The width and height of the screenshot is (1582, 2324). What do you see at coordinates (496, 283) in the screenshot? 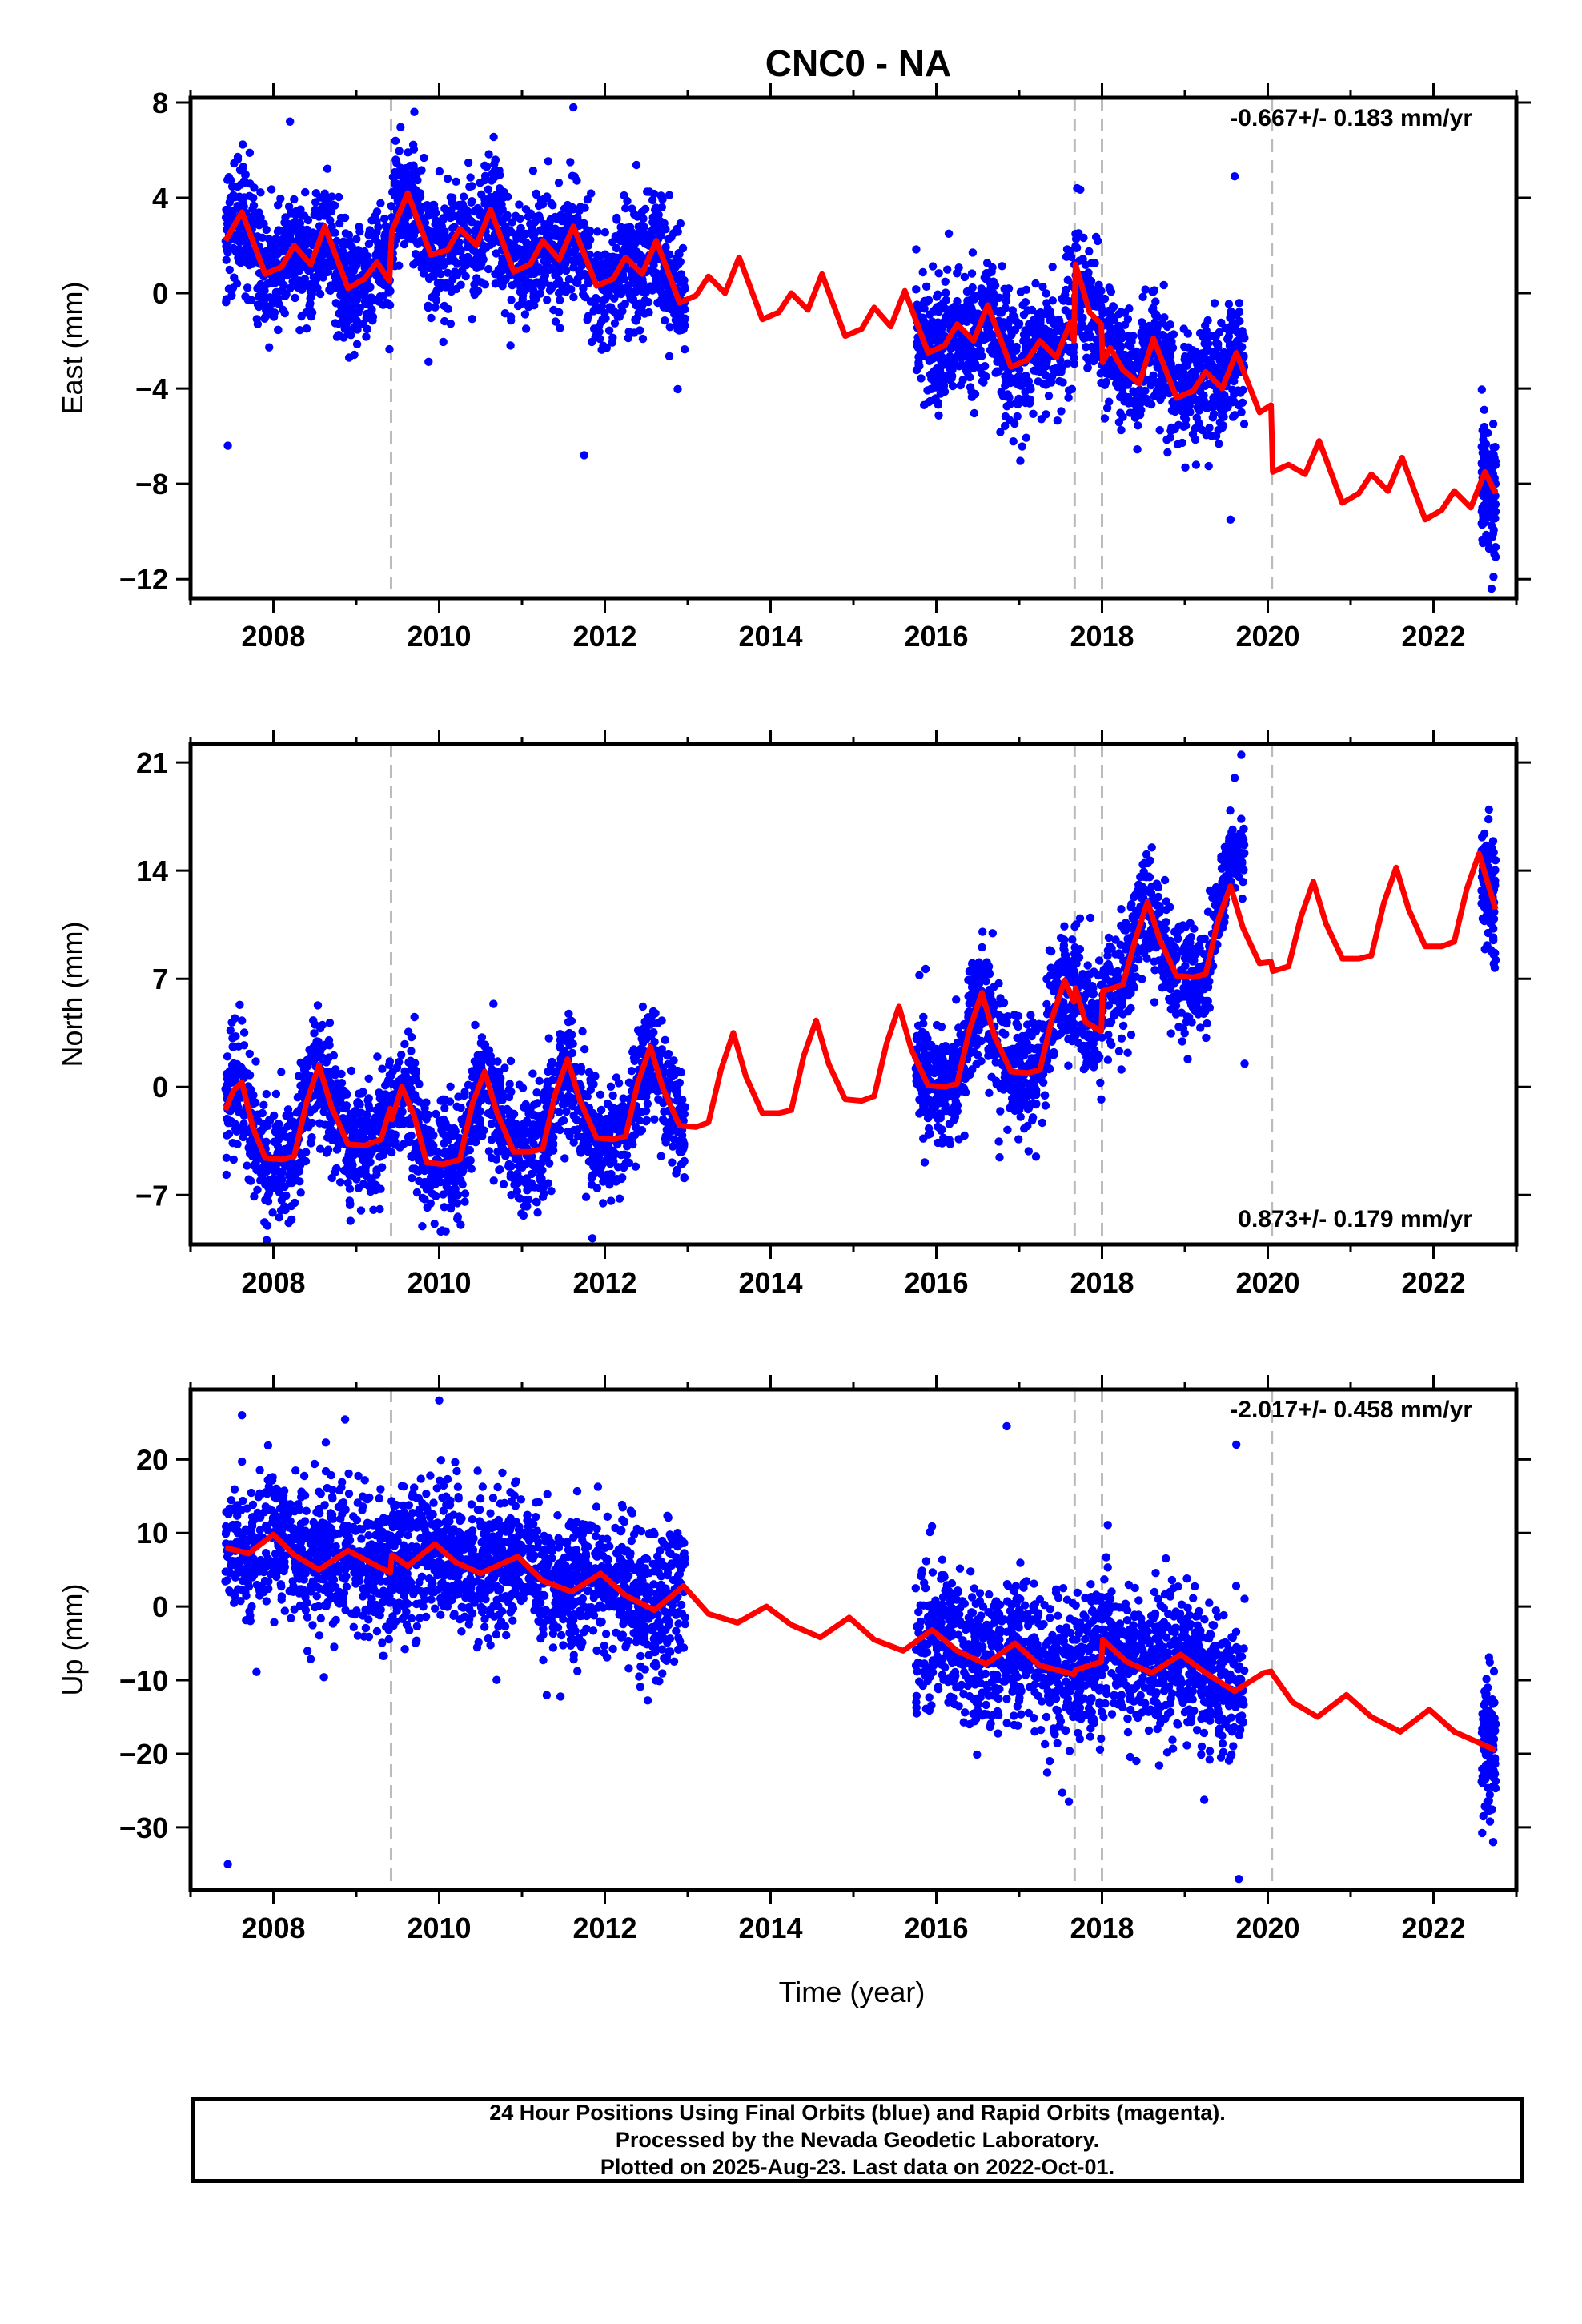
I see `east-data-point-2029` at bounding box center [496, 283].